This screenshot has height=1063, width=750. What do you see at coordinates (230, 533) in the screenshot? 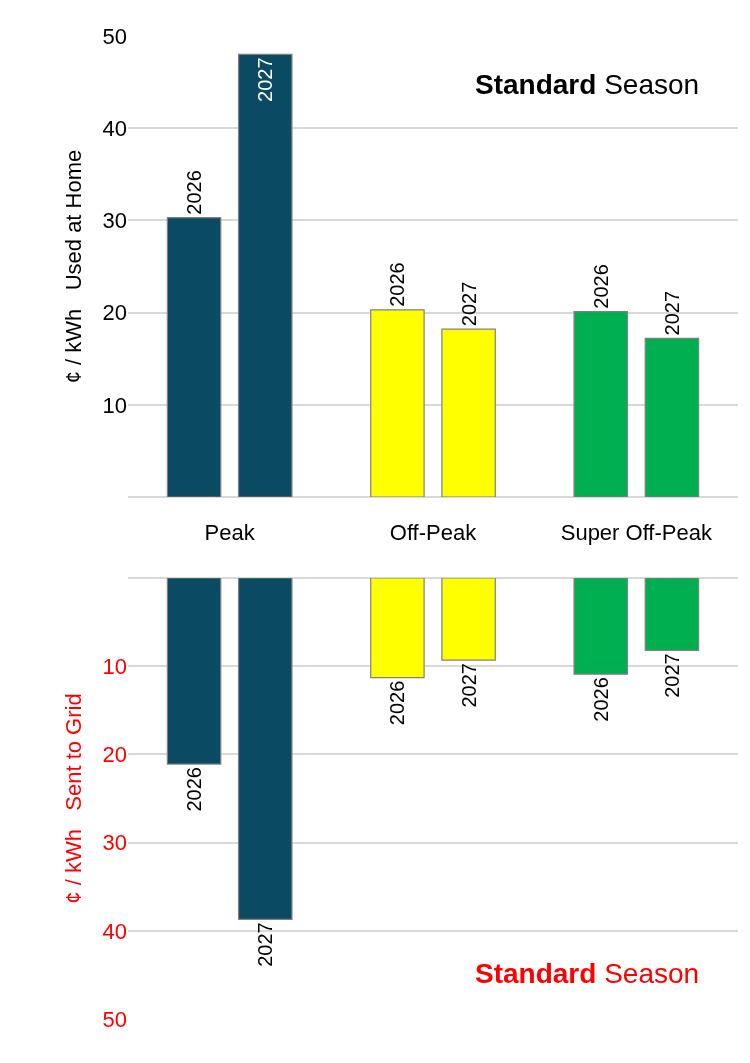
I see `x-tick-label: Peak` at bounding box center [230, 533].